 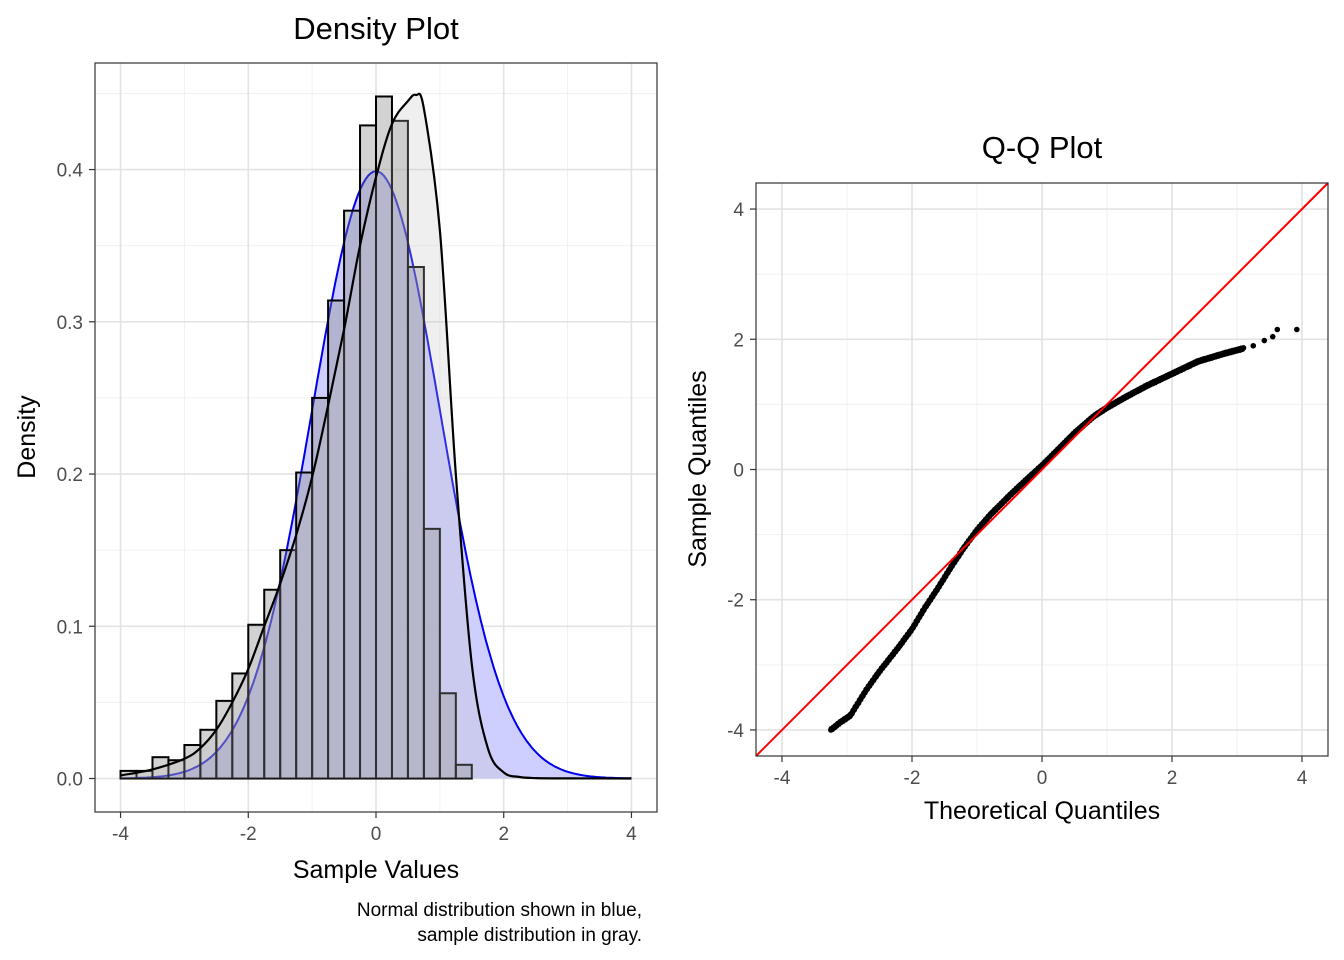 I want to click on qq-y-axis-title: Sample Quantiles, so click(x=698, y=468).